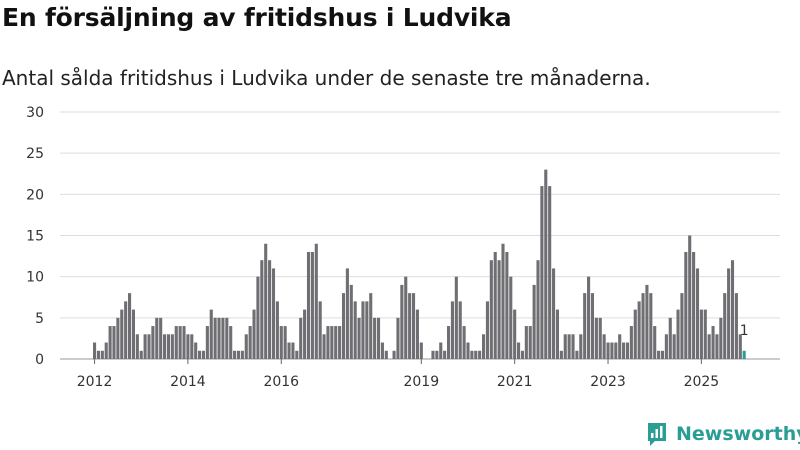 The height and width of the screenshot is (450, 800). What do you see at coordinates (398, 374) in the screenshot?
I see `x-axis: 2012 2014 2016 2019 2021 2023 2025` at bounding box center [398, 374].